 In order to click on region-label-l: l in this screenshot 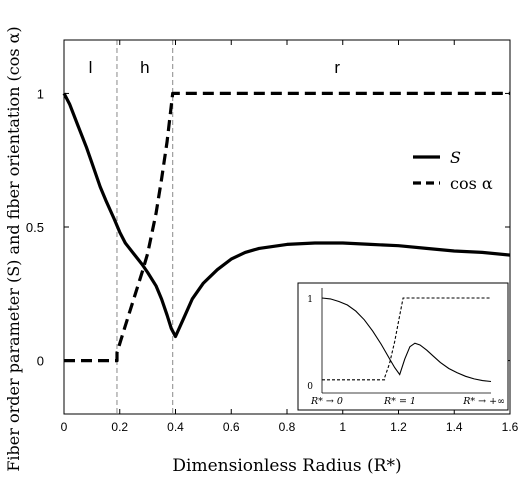, I will do `click(91, 67)`.